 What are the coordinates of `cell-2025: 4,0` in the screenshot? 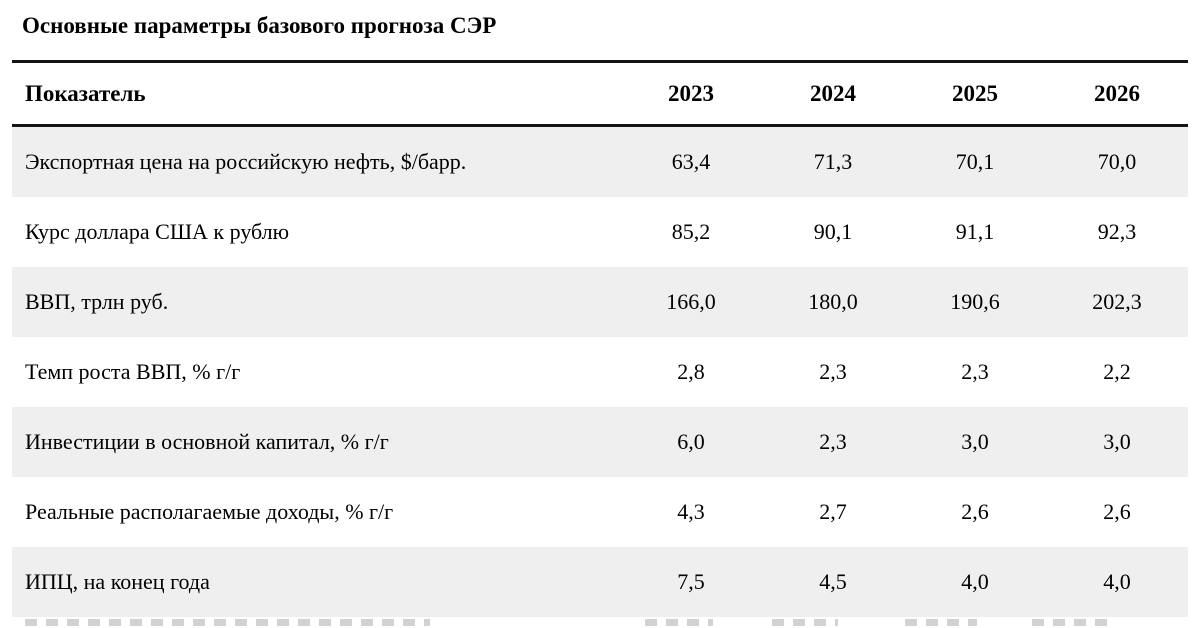 It's located at (975, 581).